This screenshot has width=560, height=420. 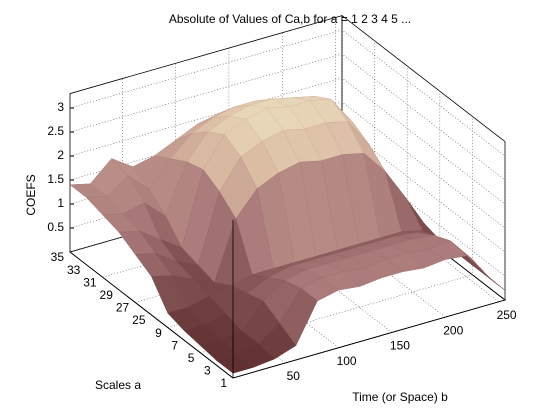 I want to click on y-tick-label: 25, so click(x=139, y=320).